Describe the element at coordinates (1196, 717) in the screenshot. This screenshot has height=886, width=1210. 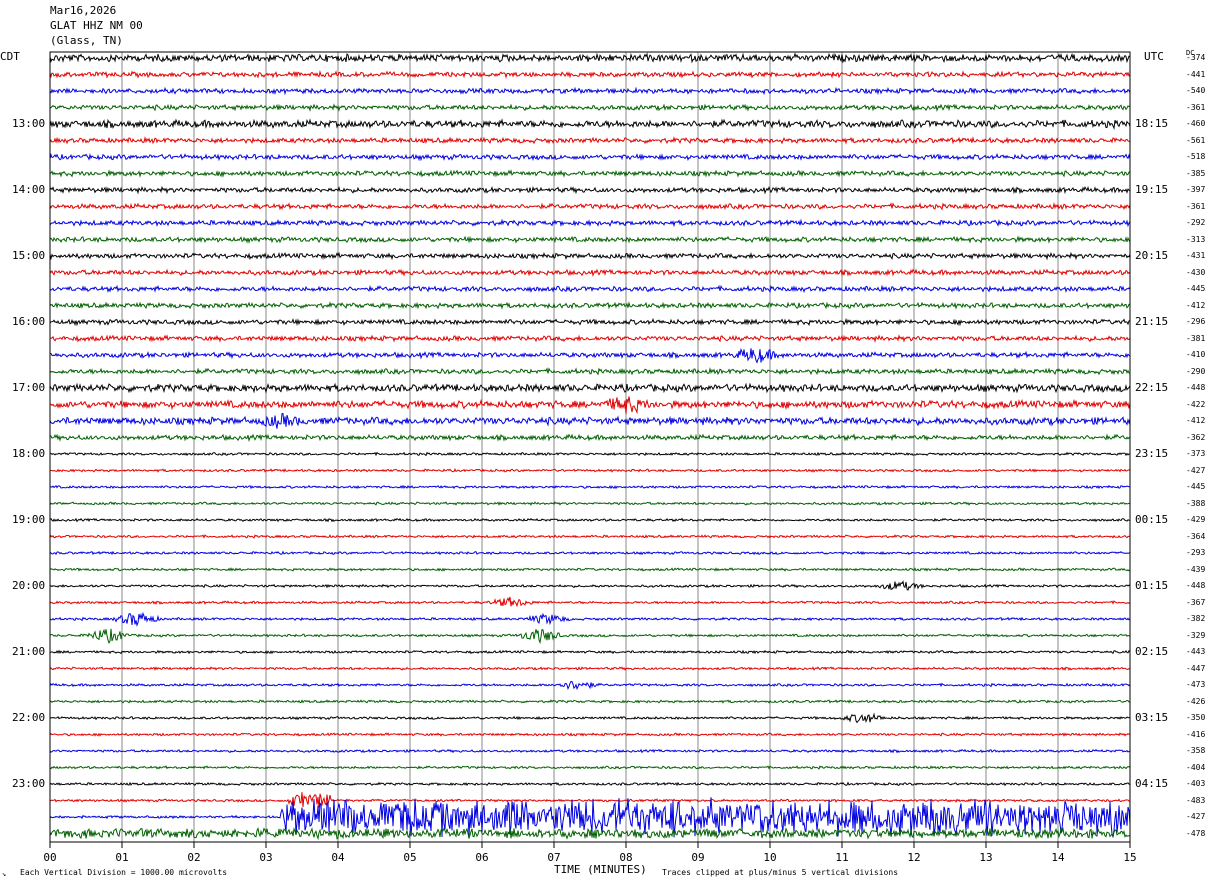
I see `dc-offset-label: -350` at that location.